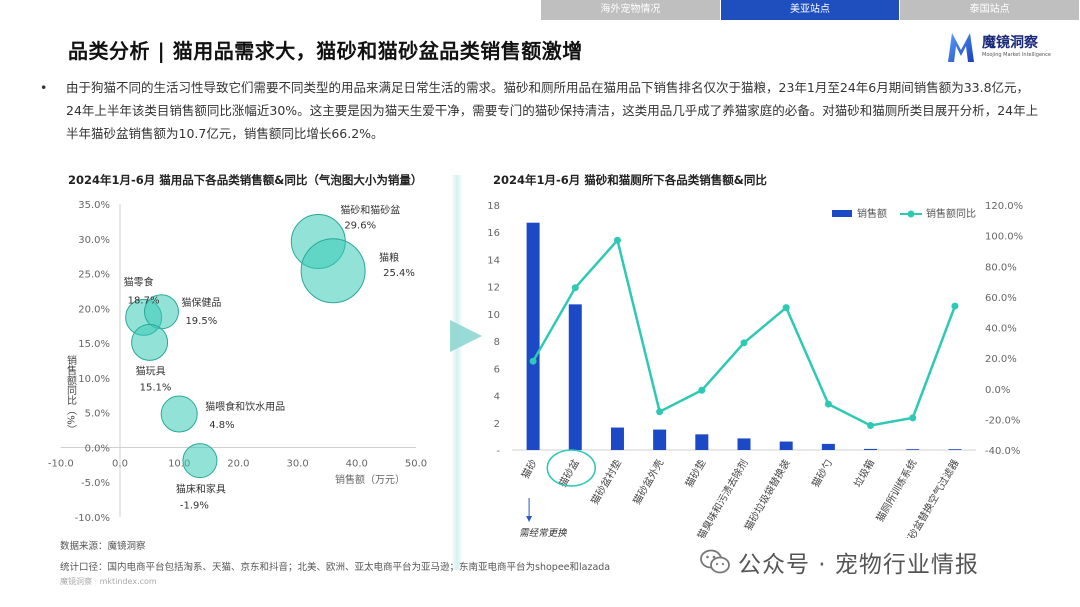 This screenshot has width=1080, height=607. I want to click on category-label: 猫厕所训练系统, so click(896, 490).